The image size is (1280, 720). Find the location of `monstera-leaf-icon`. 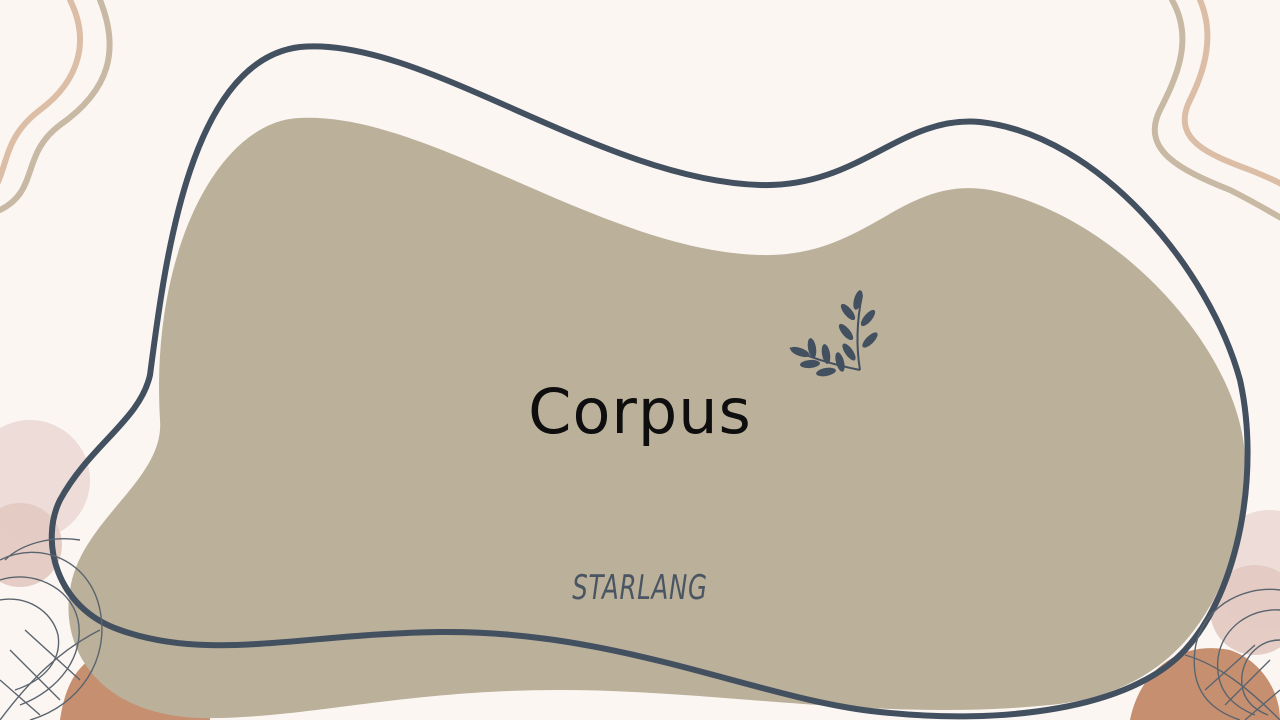

monstera-leaf-icon is located at coordinates (51, 629).